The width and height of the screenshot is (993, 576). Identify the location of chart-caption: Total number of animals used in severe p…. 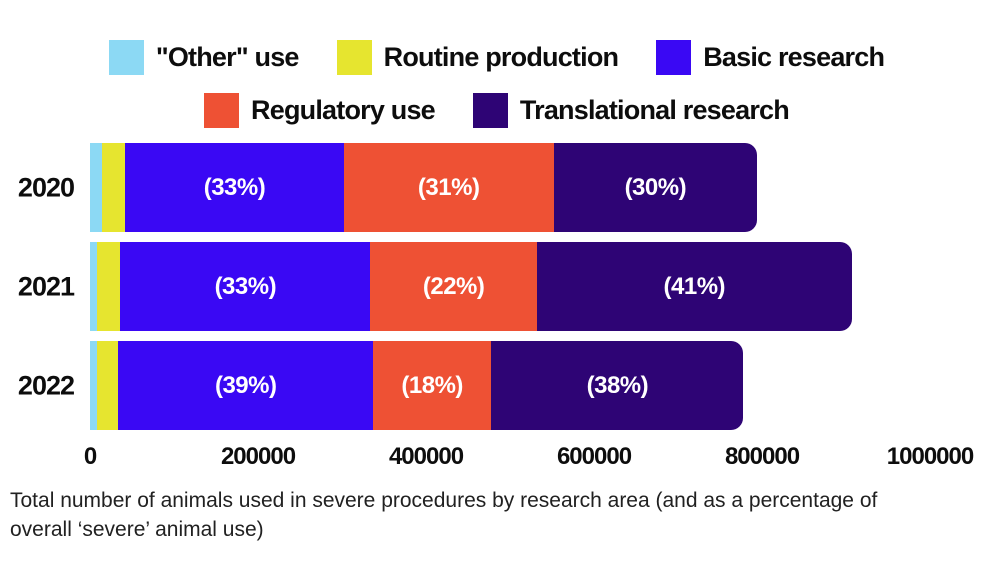
(444, 515).